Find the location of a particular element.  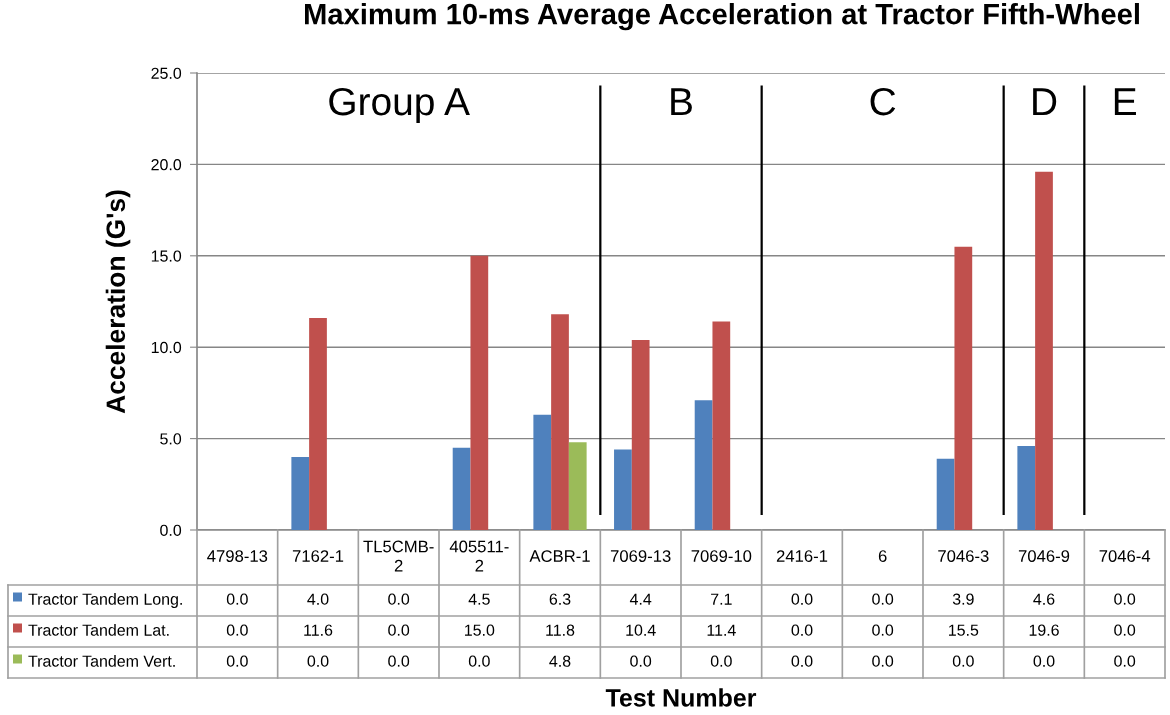

data-label: 4.8 is located at coordinates (560, 661).